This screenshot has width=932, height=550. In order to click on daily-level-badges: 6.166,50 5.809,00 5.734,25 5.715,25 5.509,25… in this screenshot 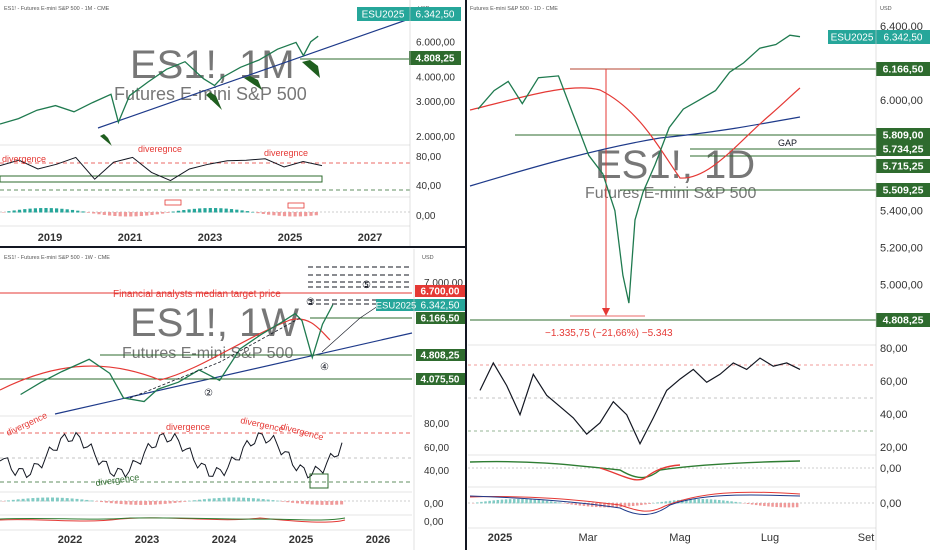, I will do `click(903, 194)`.